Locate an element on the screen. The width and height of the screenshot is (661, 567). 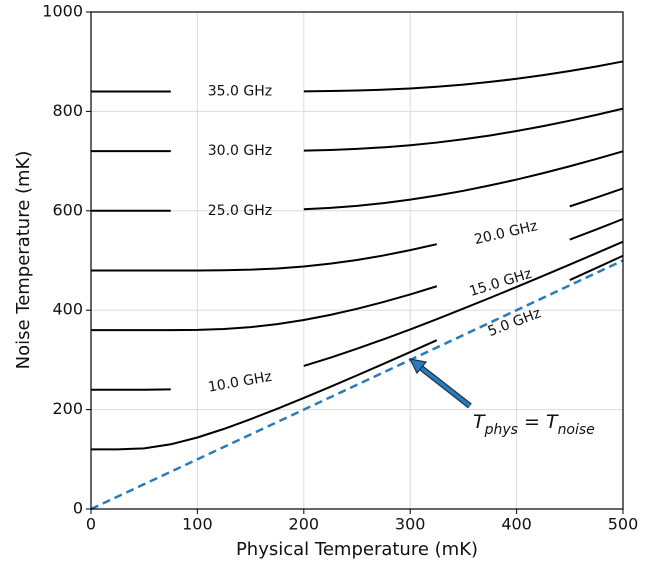
annotation-subscript: noise is located at coordinates (576, 430).